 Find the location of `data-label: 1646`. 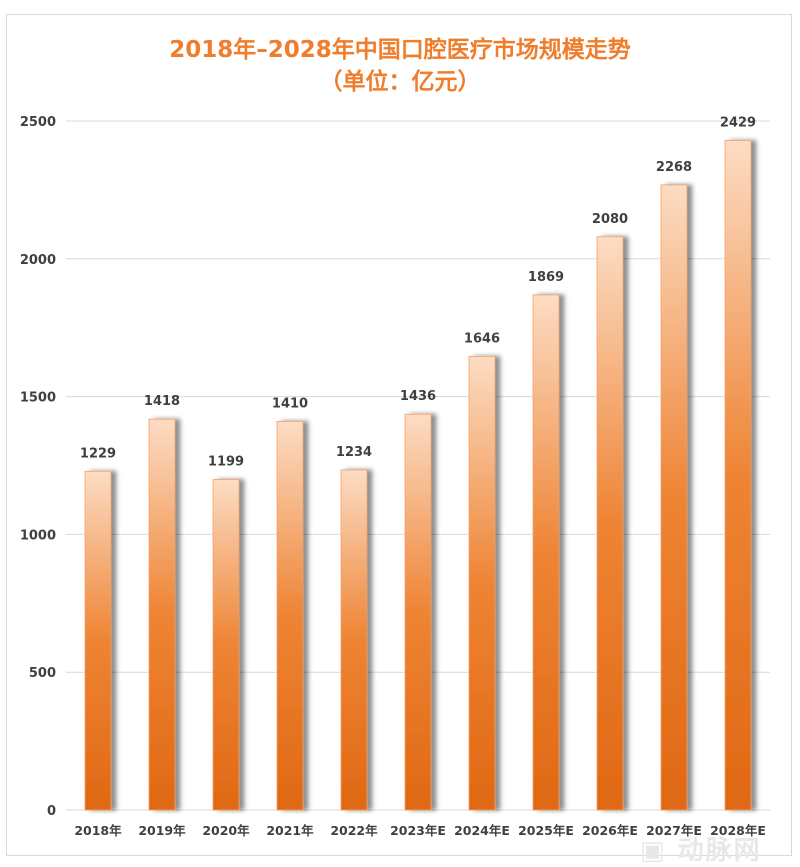

data-label: 1646 is located at coordinates (482, 338).